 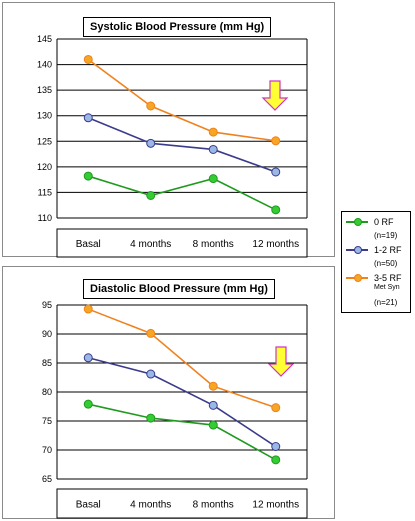 I want to click on legend-label-35rf: 3-5 RF, so click(x=388, y=278).